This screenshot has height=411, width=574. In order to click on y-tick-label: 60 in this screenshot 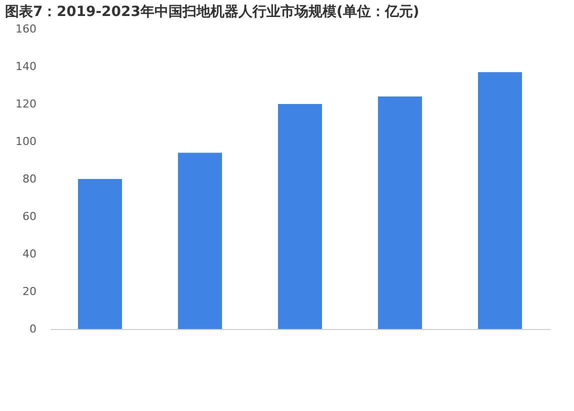, I will do `click(29, 216)`.